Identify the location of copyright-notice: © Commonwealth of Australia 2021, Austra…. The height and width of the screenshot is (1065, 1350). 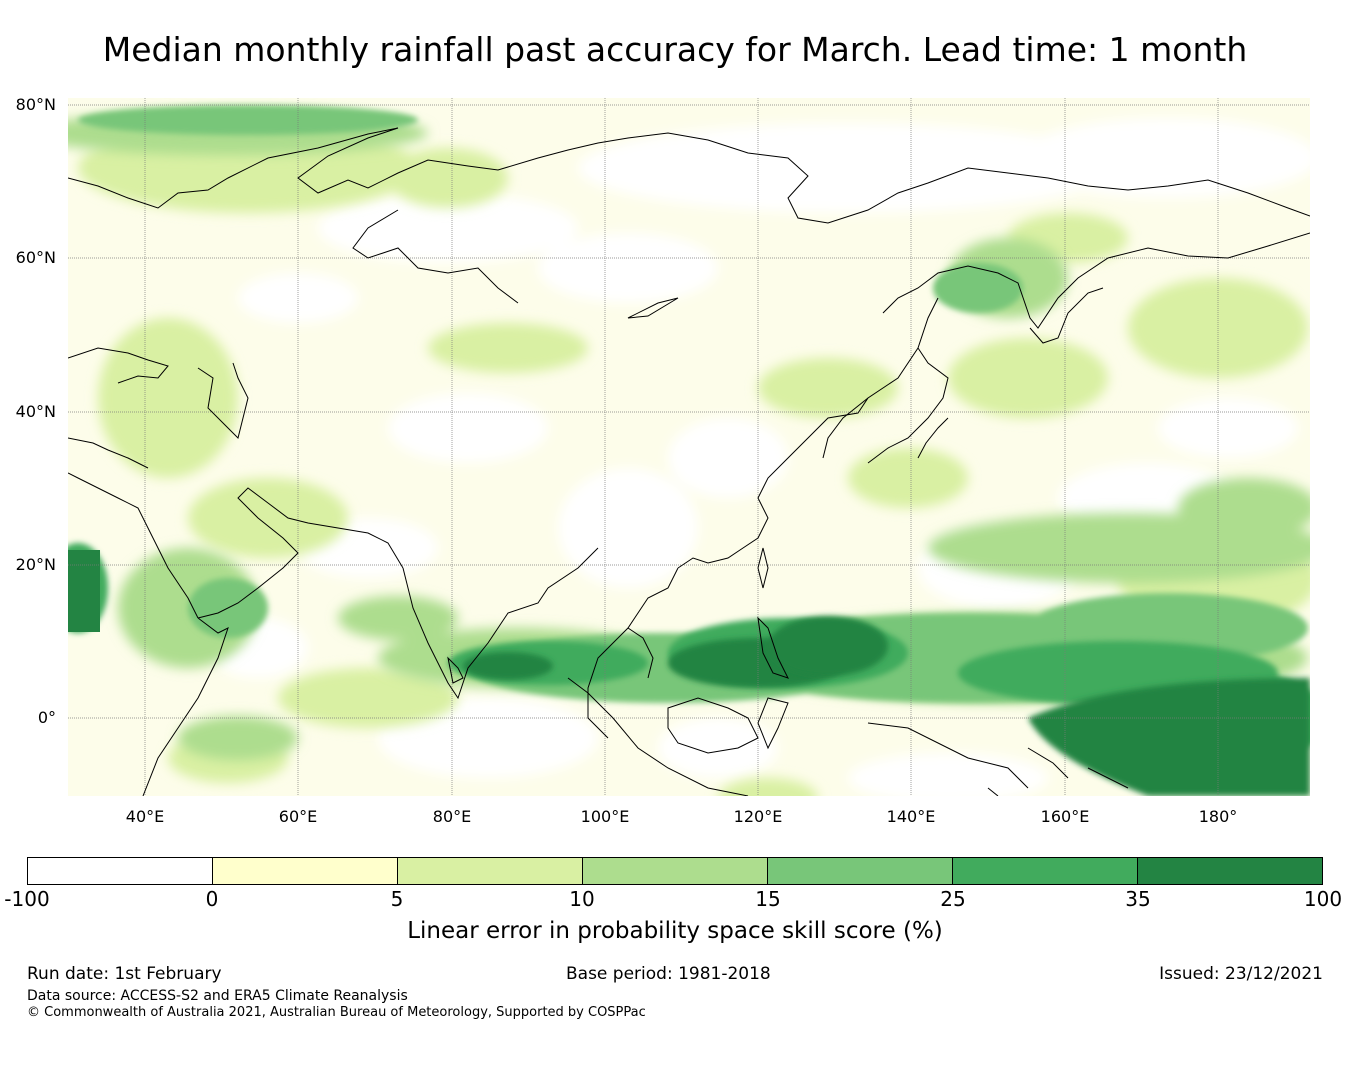
(336, 1012).